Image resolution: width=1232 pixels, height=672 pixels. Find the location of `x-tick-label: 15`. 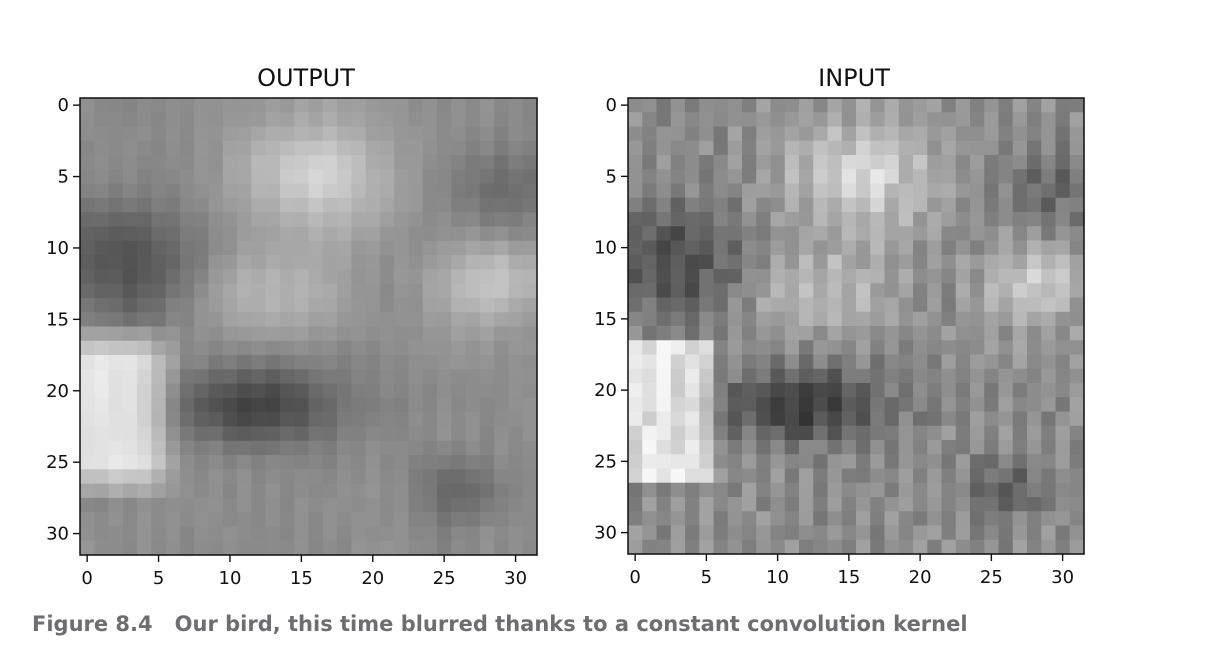

x-tick-label: 15 is located at coordinates (848, 577).